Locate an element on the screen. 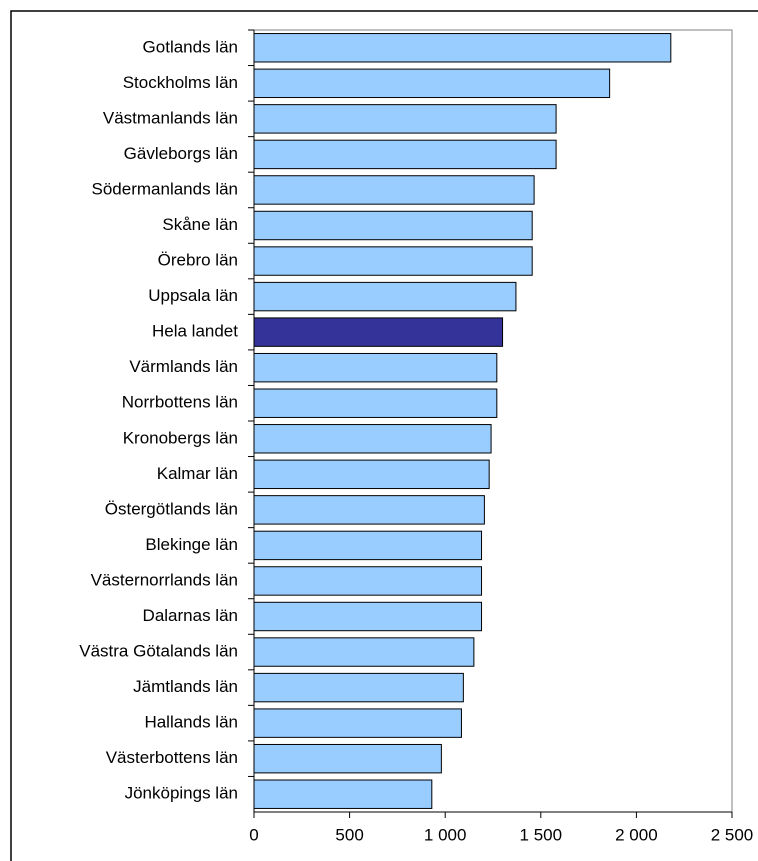 This screenshot has width=758, height=861. y-tick-label: Kalmar län is located at coordinates (197, 473).